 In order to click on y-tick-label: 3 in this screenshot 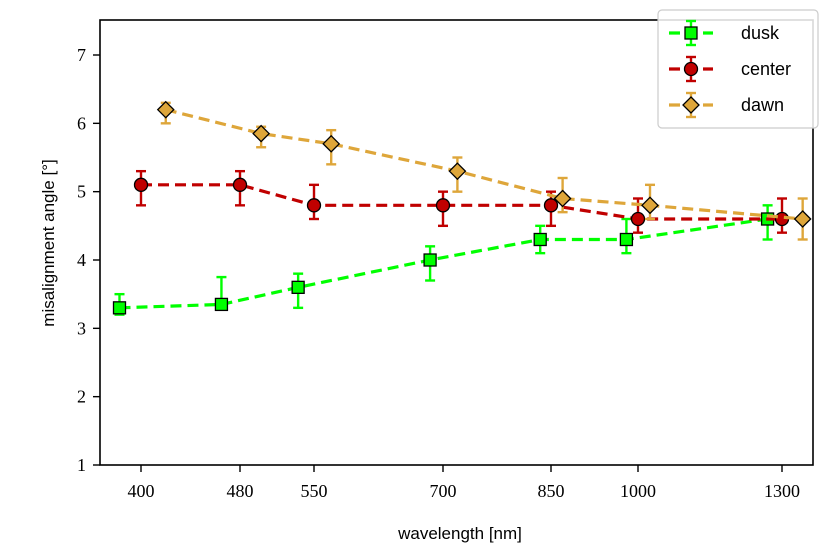, I will do `click(81, 328)`.